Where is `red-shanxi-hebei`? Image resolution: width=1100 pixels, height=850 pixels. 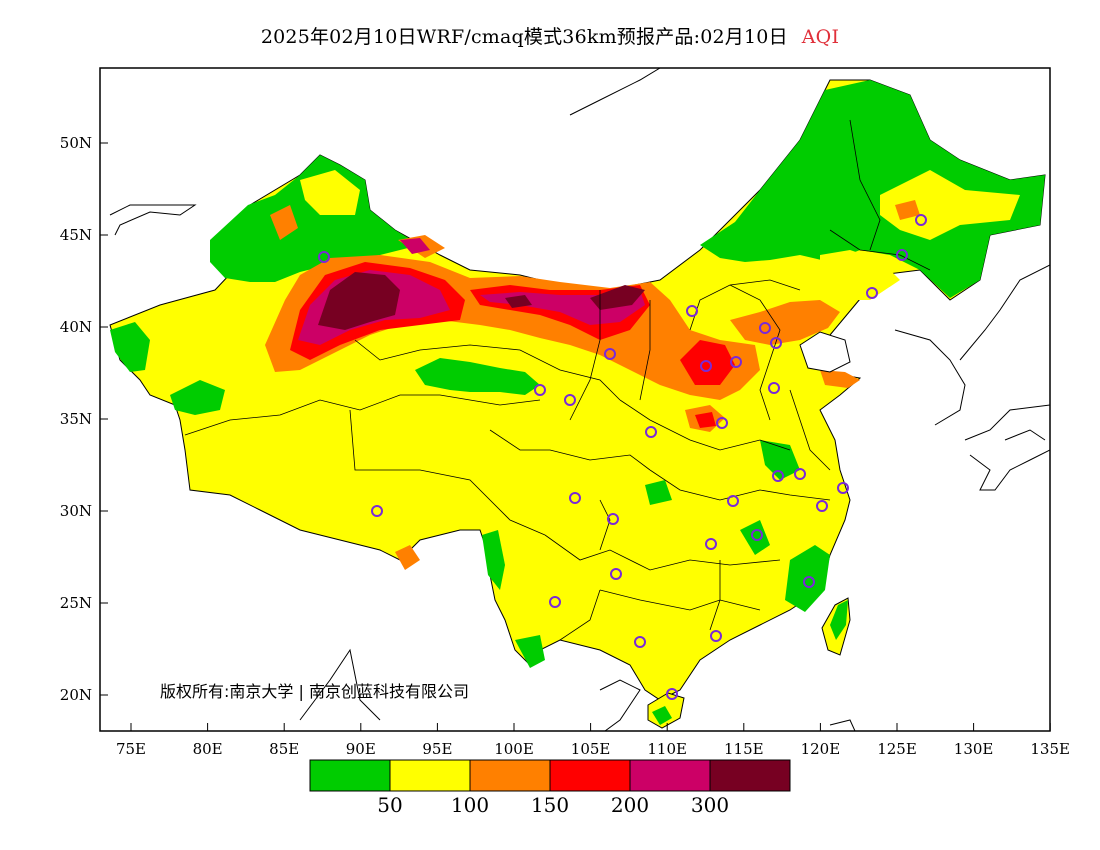
red-shanxi-hebei is located at coordinates (707, 362).